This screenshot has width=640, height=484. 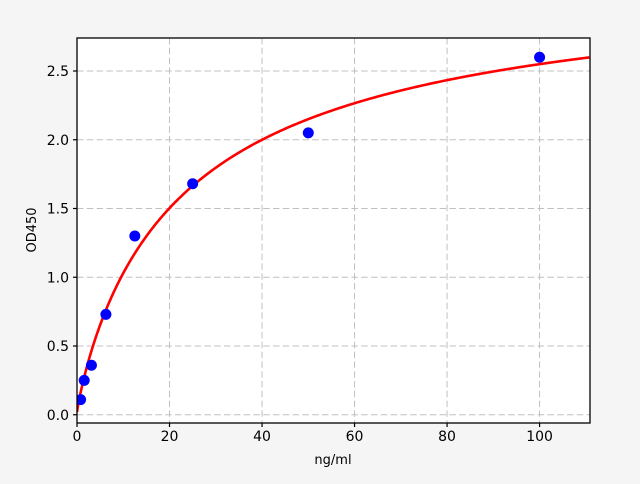 What do you see at coordinates (58, 141) in the screenshot?
I see `y-tick-label: 2.0` at bounding box center [58, 141].